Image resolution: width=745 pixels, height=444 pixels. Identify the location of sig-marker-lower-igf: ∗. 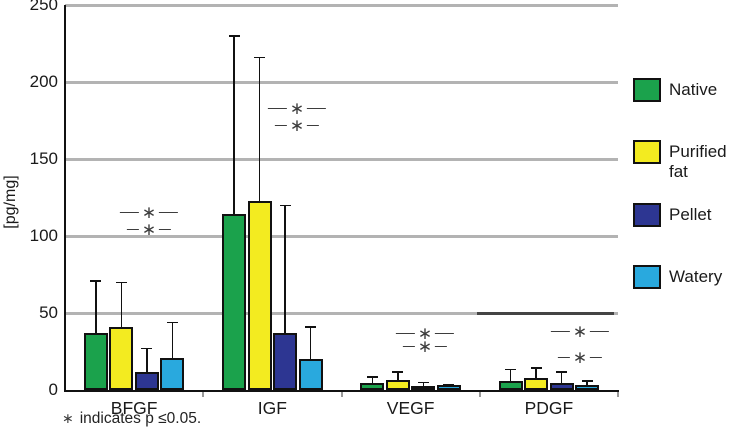
(297, 125).